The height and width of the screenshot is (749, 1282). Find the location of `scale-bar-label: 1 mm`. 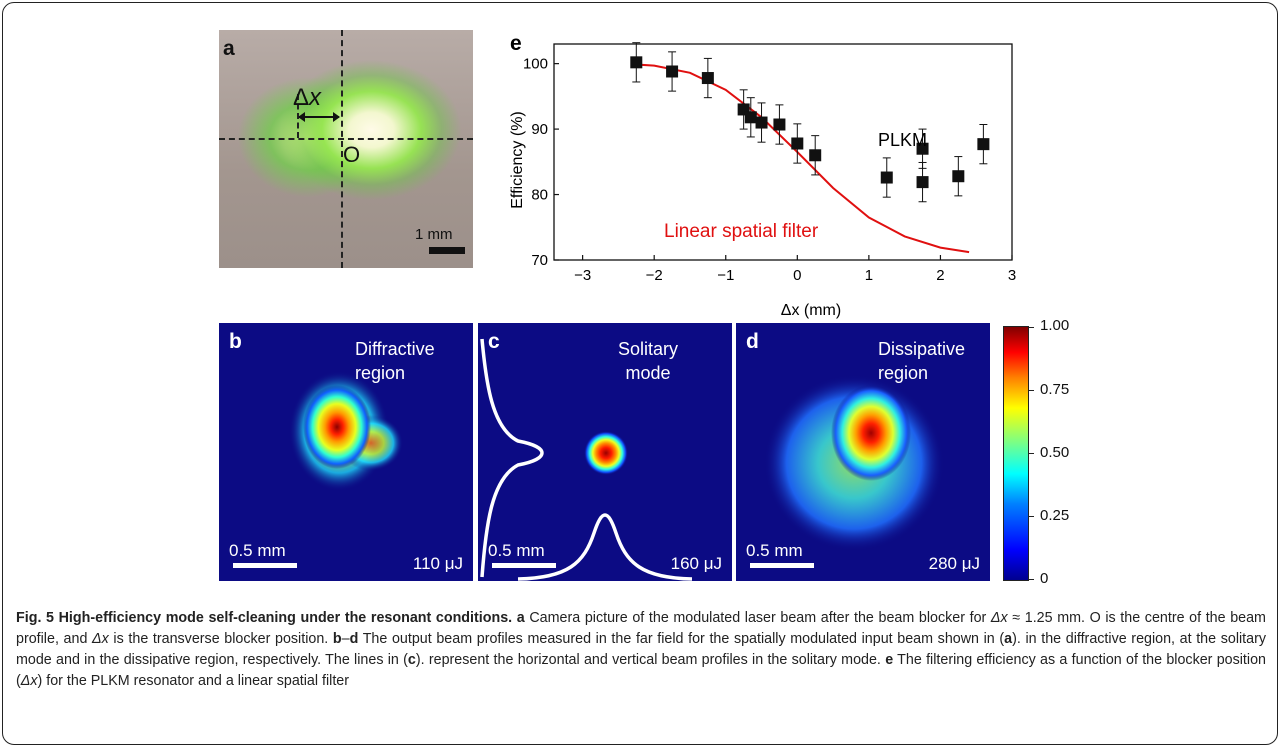

scale-bar-label: 1 mm is located at coordinates (434, 234).